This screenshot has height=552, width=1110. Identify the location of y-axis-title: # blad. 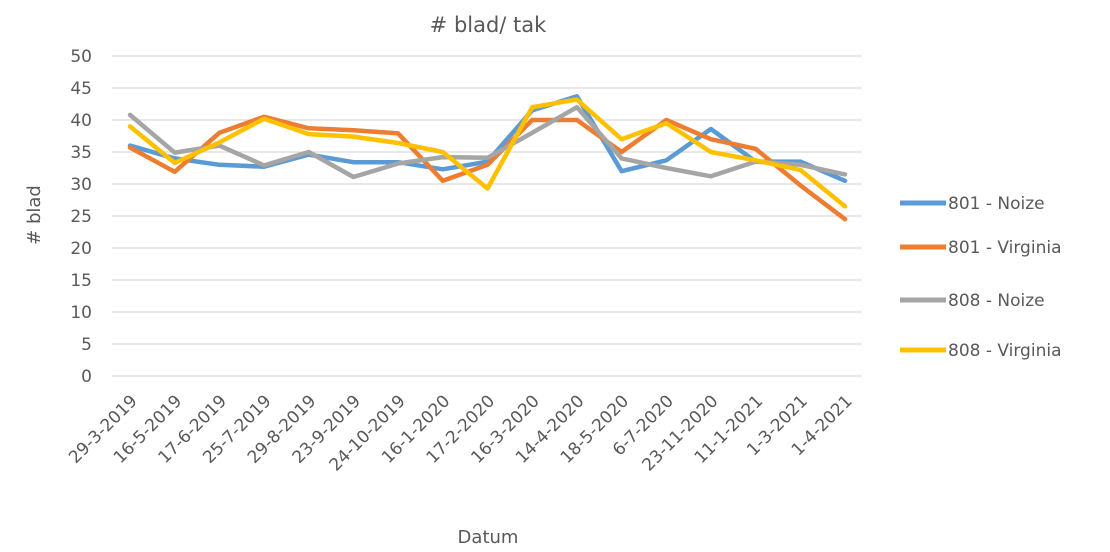
(34, 215).